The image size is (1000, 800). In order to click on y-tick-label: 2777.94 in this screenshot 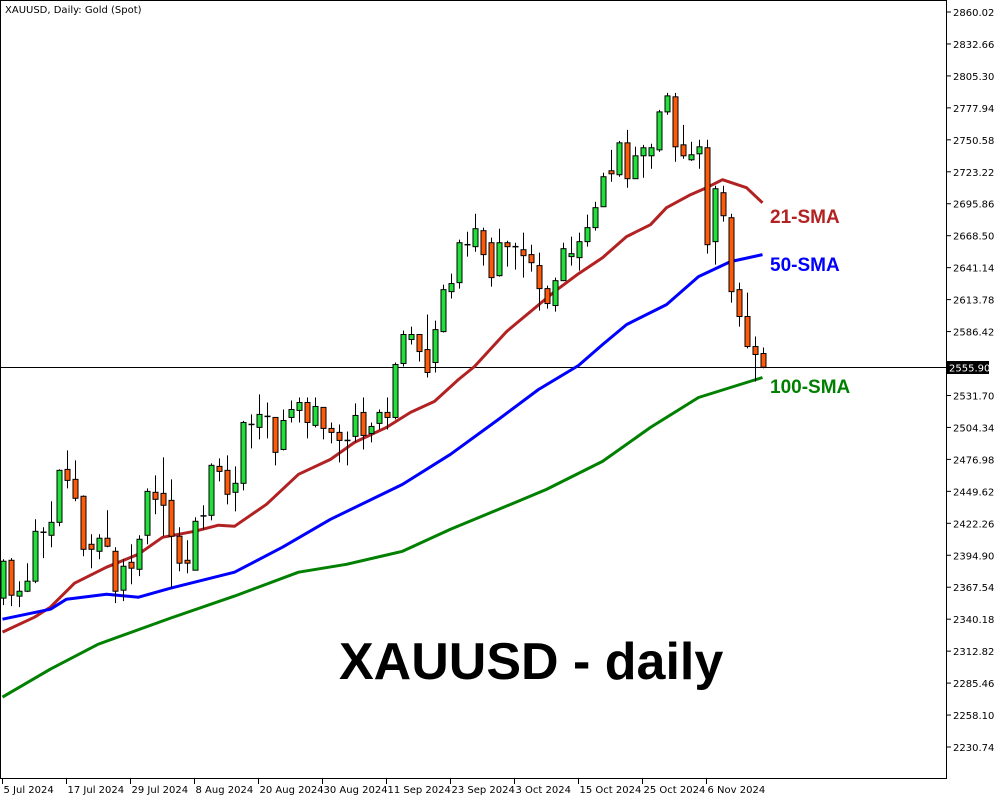, I will do `click(973, 109)`.